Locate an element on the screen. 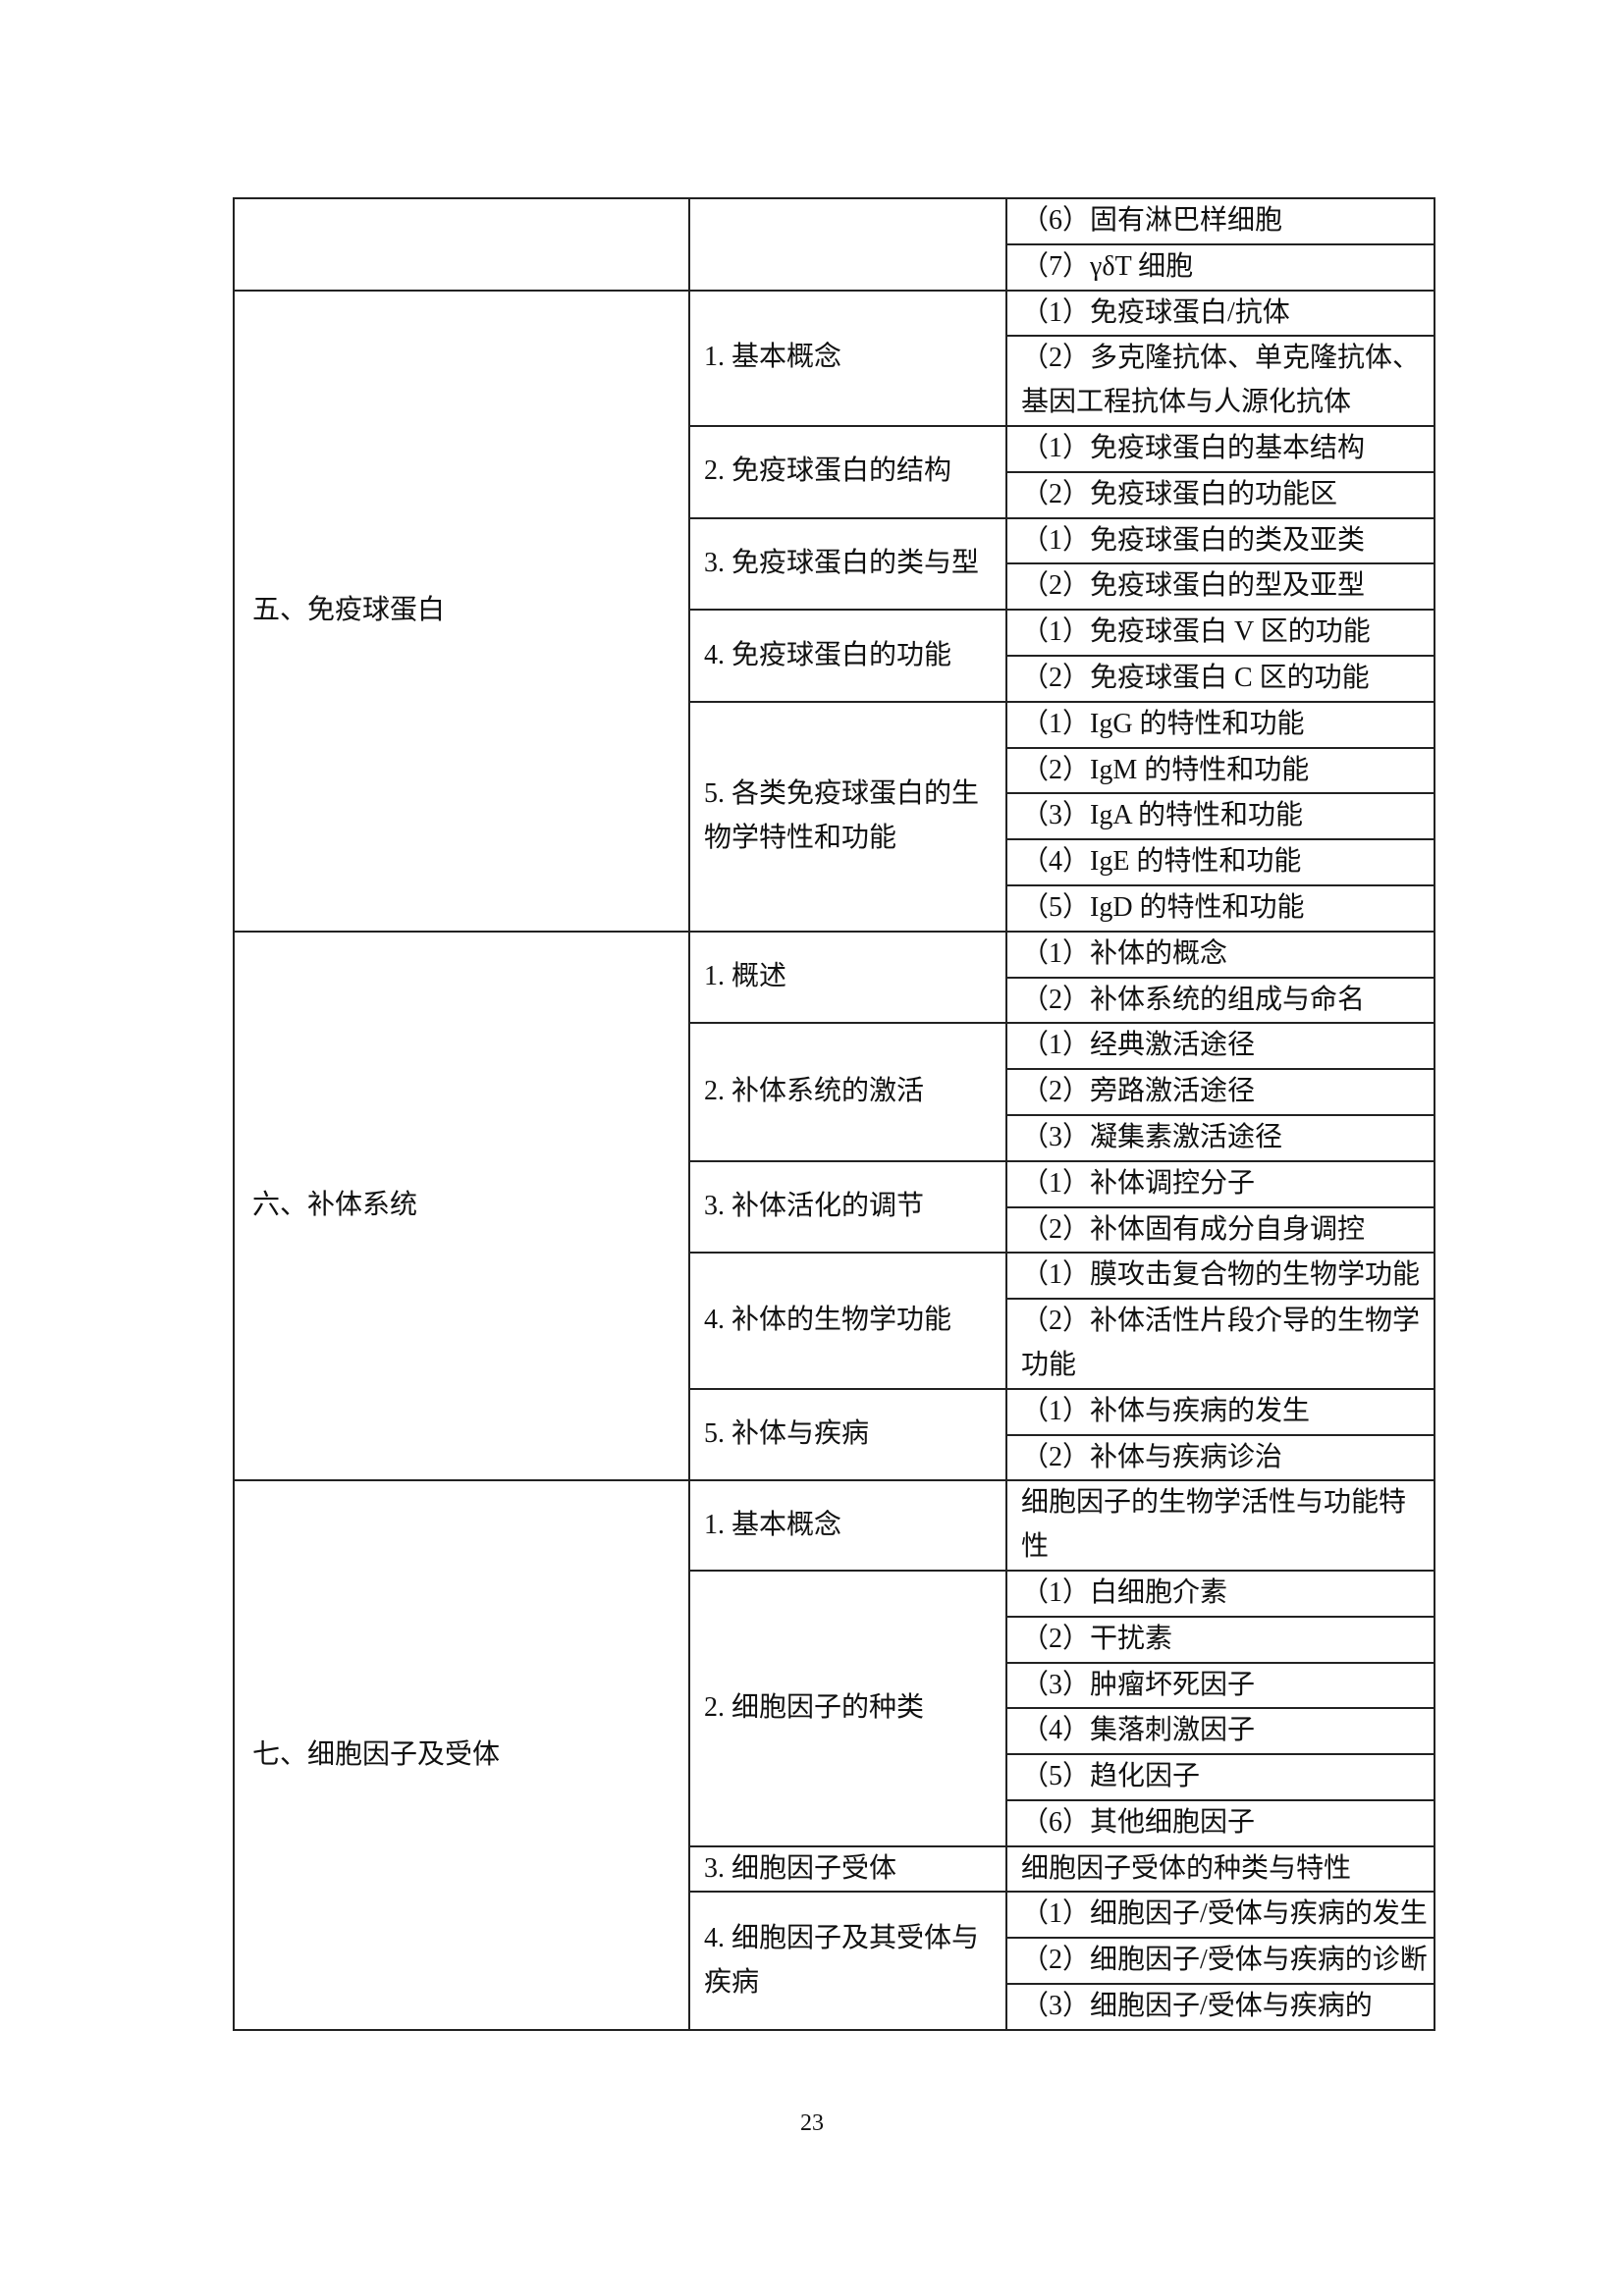 The width and height of the screenshot is (1624, 2296). table-row: （2）补体活性片段介导的生物学功能 is located at coordinates (834, 1344).